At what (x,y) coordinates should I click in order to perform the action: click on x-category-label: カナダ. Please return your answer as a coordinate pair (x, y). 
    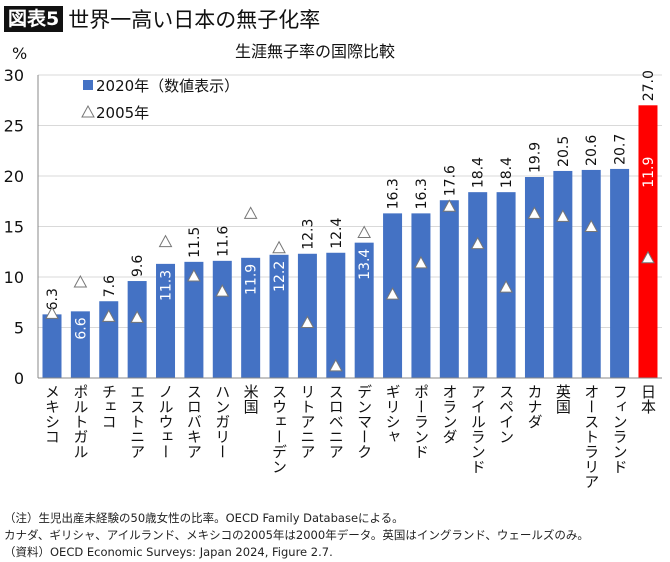
    Looking at the image, I should click on (534, 406).